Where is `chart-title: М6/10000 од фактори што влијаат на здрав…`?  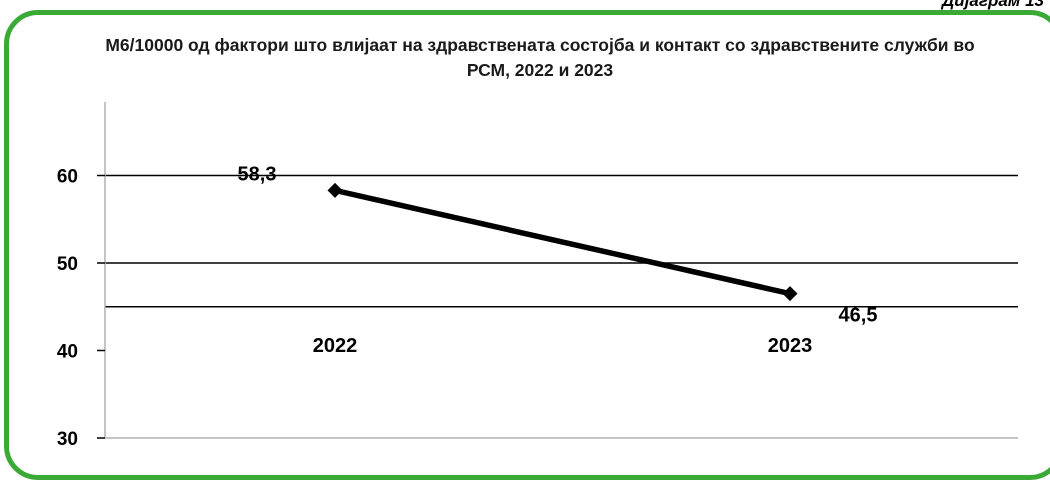
chart-title: М6/10000 од фактори што влијаат на здрав… is located at coordinates (540, 57).